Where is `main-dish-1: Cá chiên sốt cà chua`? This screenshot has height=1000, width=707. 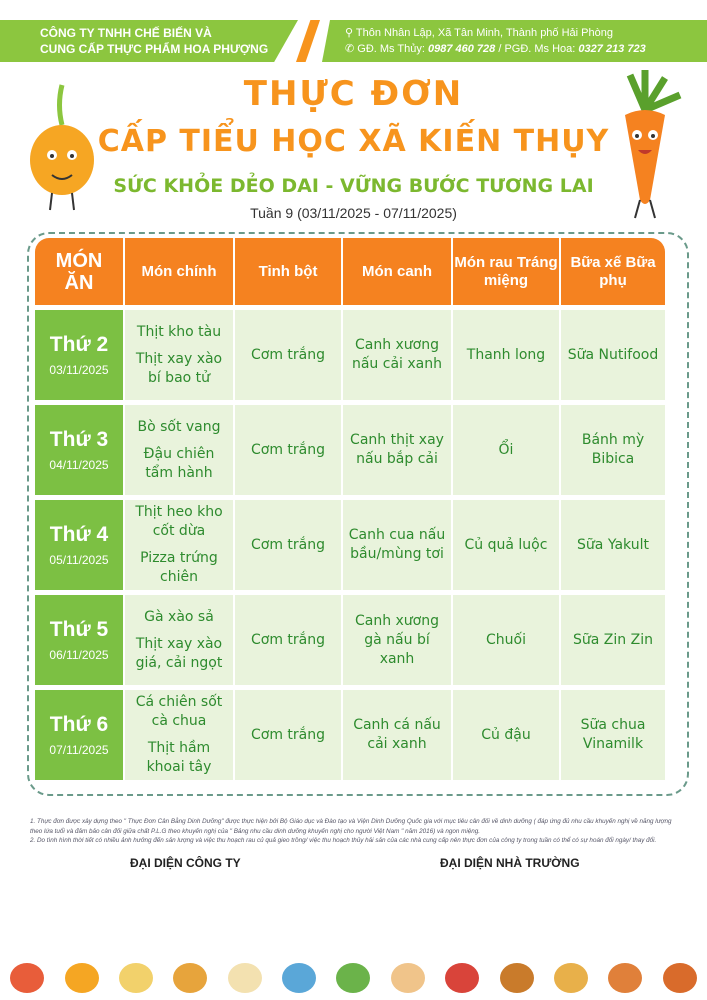
main-dish-1: Cá chiên sốt cà chua is located at coordinates (179, 711).